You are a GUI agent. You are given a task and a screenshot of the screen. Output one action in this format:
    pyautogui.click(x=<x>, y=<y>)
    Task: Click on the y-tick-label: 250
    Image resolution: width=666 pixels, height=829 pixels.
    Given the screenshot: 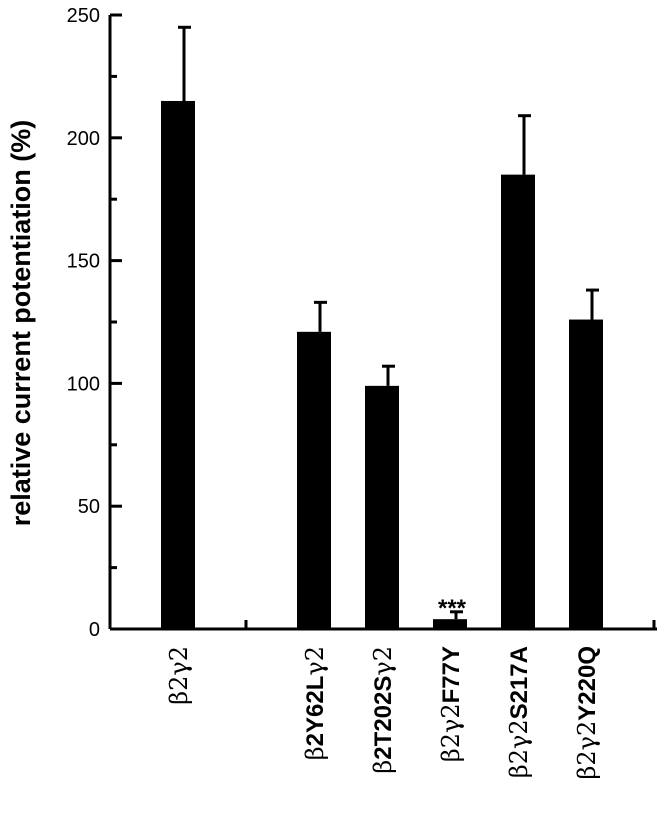 What is the action you would take?
    pyautogui.click(x=83, y=16)
    